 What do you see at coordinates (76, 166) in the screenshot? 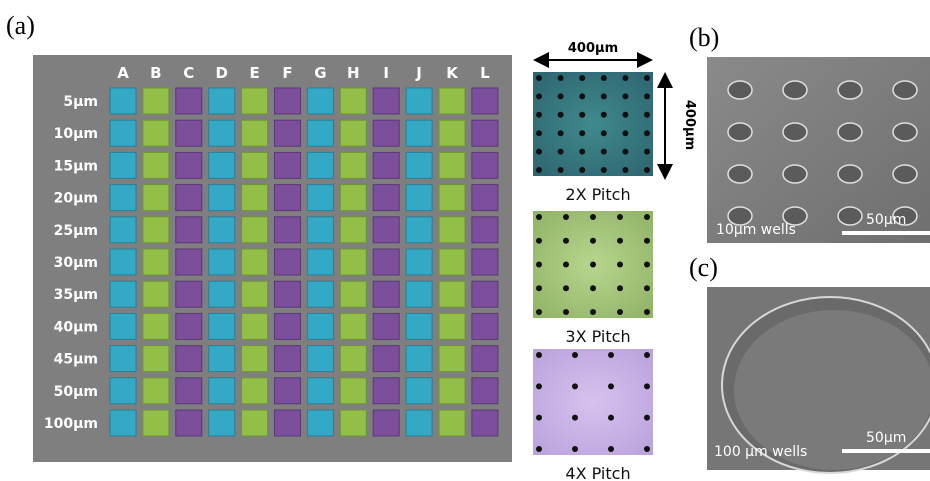
I see `row-label: 15µm` at bounding box center [76, 166].